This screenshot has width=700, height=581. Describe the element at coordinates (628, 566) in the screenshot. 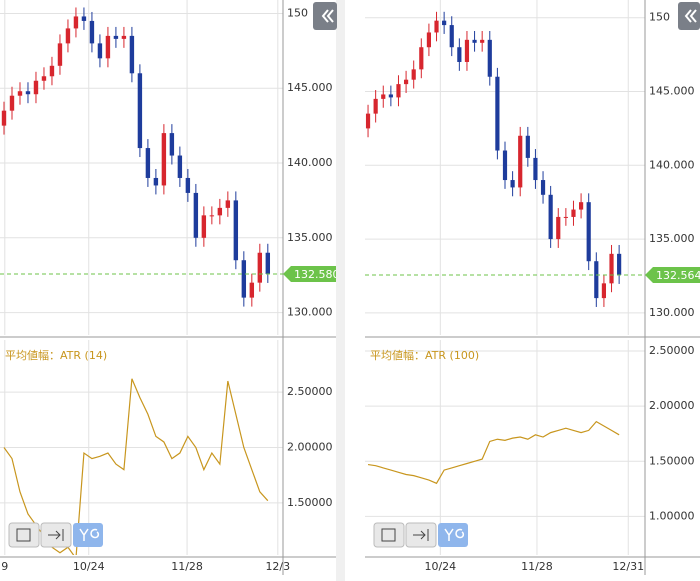

I see `x-tick-label: 12/31` at that location.